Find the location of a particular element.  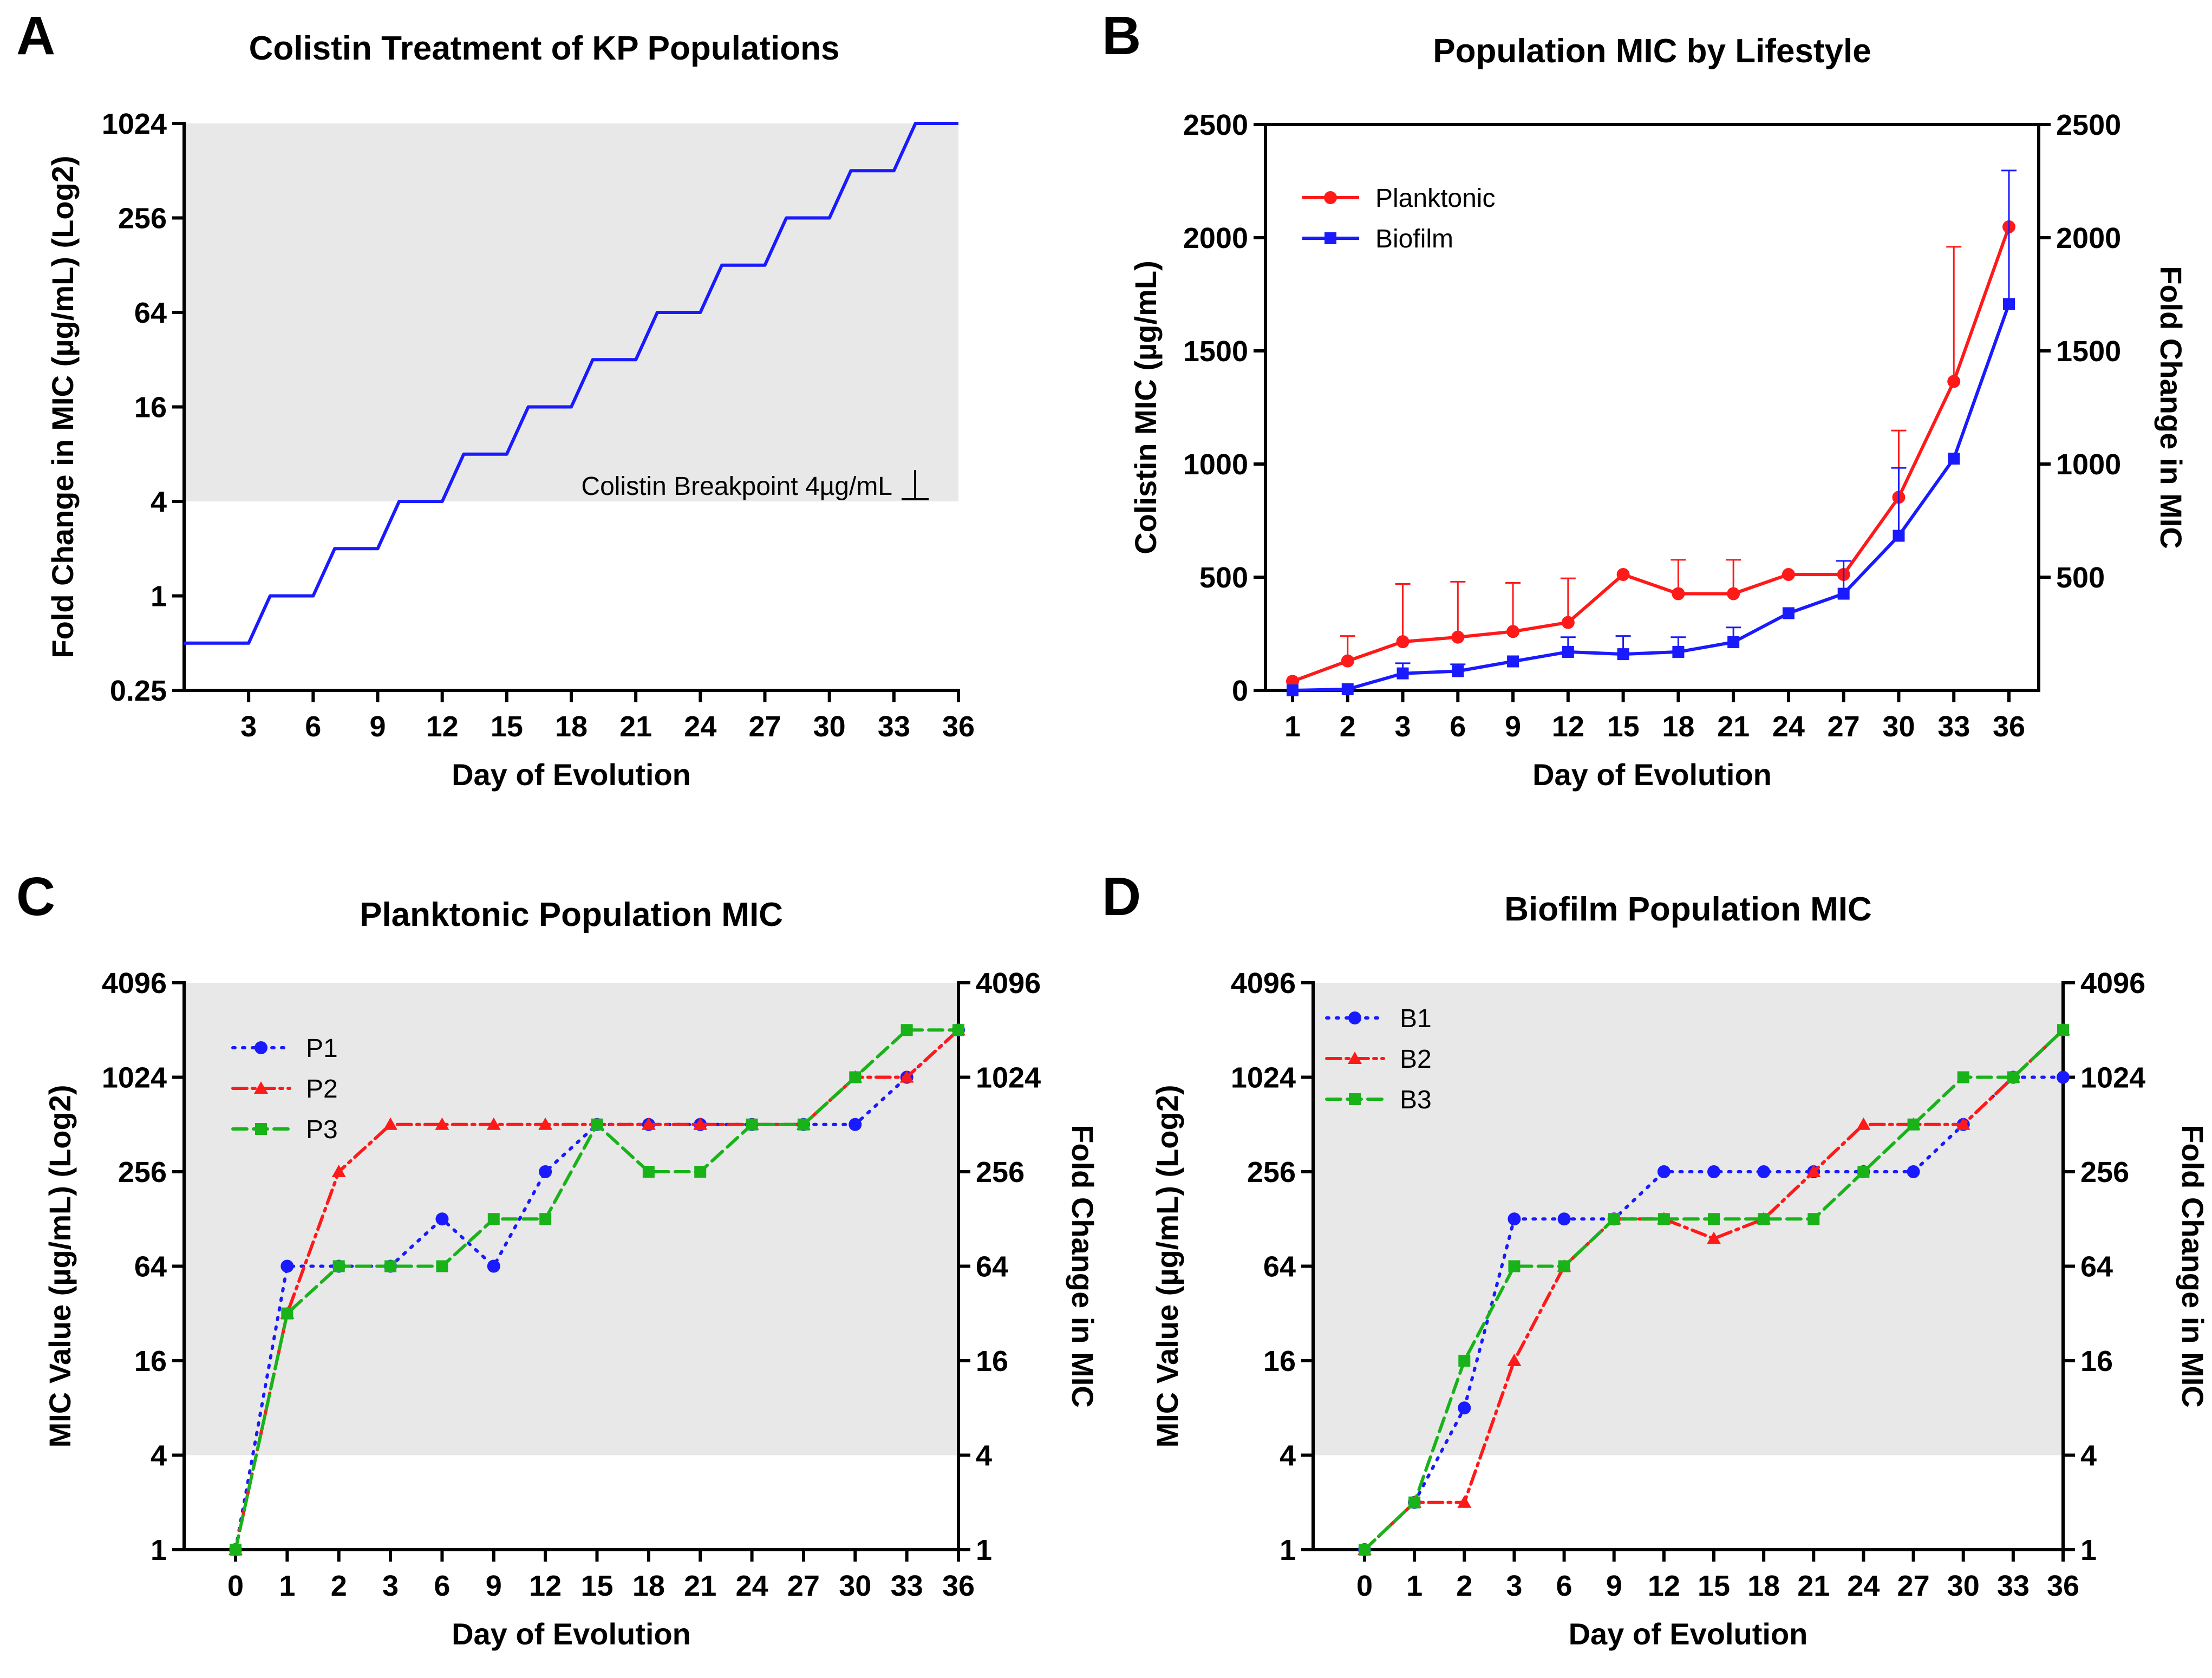

y-axis-title-right: Fold Change in MIC is located at coordinates (2193, 1267).